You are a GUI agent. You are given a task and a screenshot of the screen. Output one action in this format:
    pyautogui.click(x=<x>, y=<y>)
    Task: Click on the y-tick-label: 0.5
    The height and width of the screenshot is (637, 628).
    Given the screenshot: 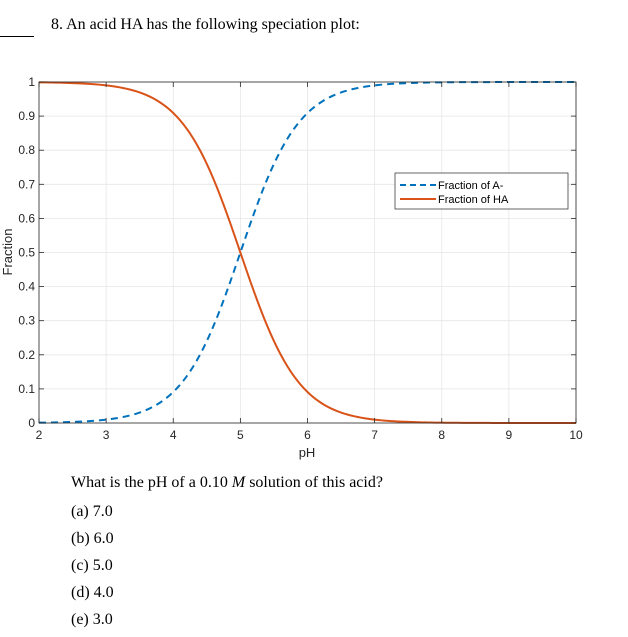 What is the action you would take?
    pyautogui.click(x=26, y=253)
    